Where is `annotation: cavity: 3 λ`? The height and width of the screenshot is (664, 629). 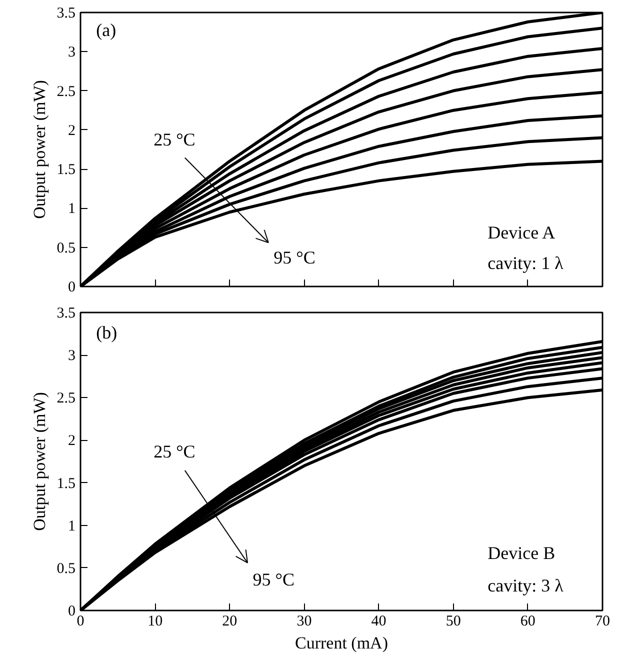
annotation: cavity: 3 λ is located at coordinates (526, 586).